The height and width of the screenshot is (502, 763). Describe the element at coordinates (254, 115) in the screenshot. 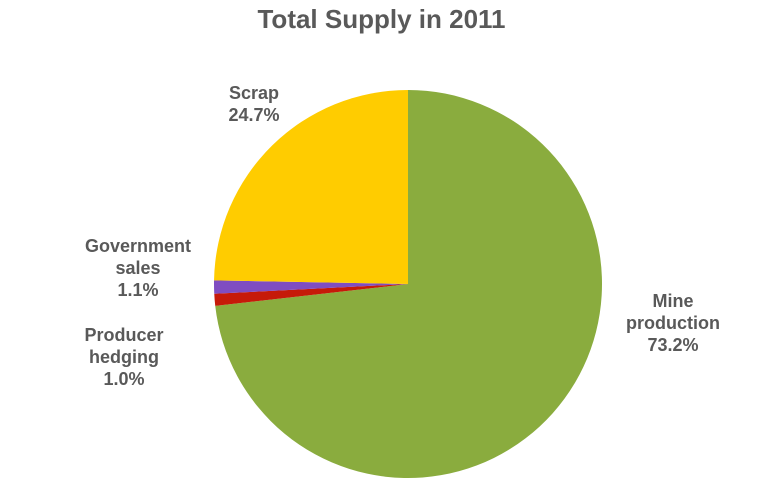

I see `slice-value-label: 24.7%` at that location.